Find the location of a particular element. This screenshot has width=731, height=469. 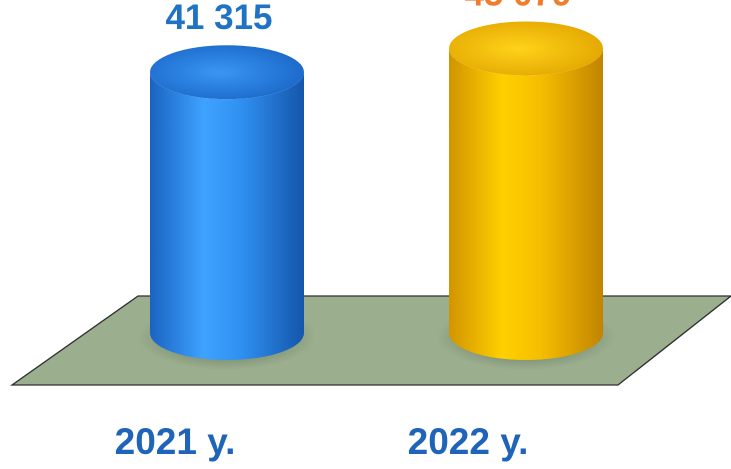

value-label: 41 315 is located at coordinates (218, 18).